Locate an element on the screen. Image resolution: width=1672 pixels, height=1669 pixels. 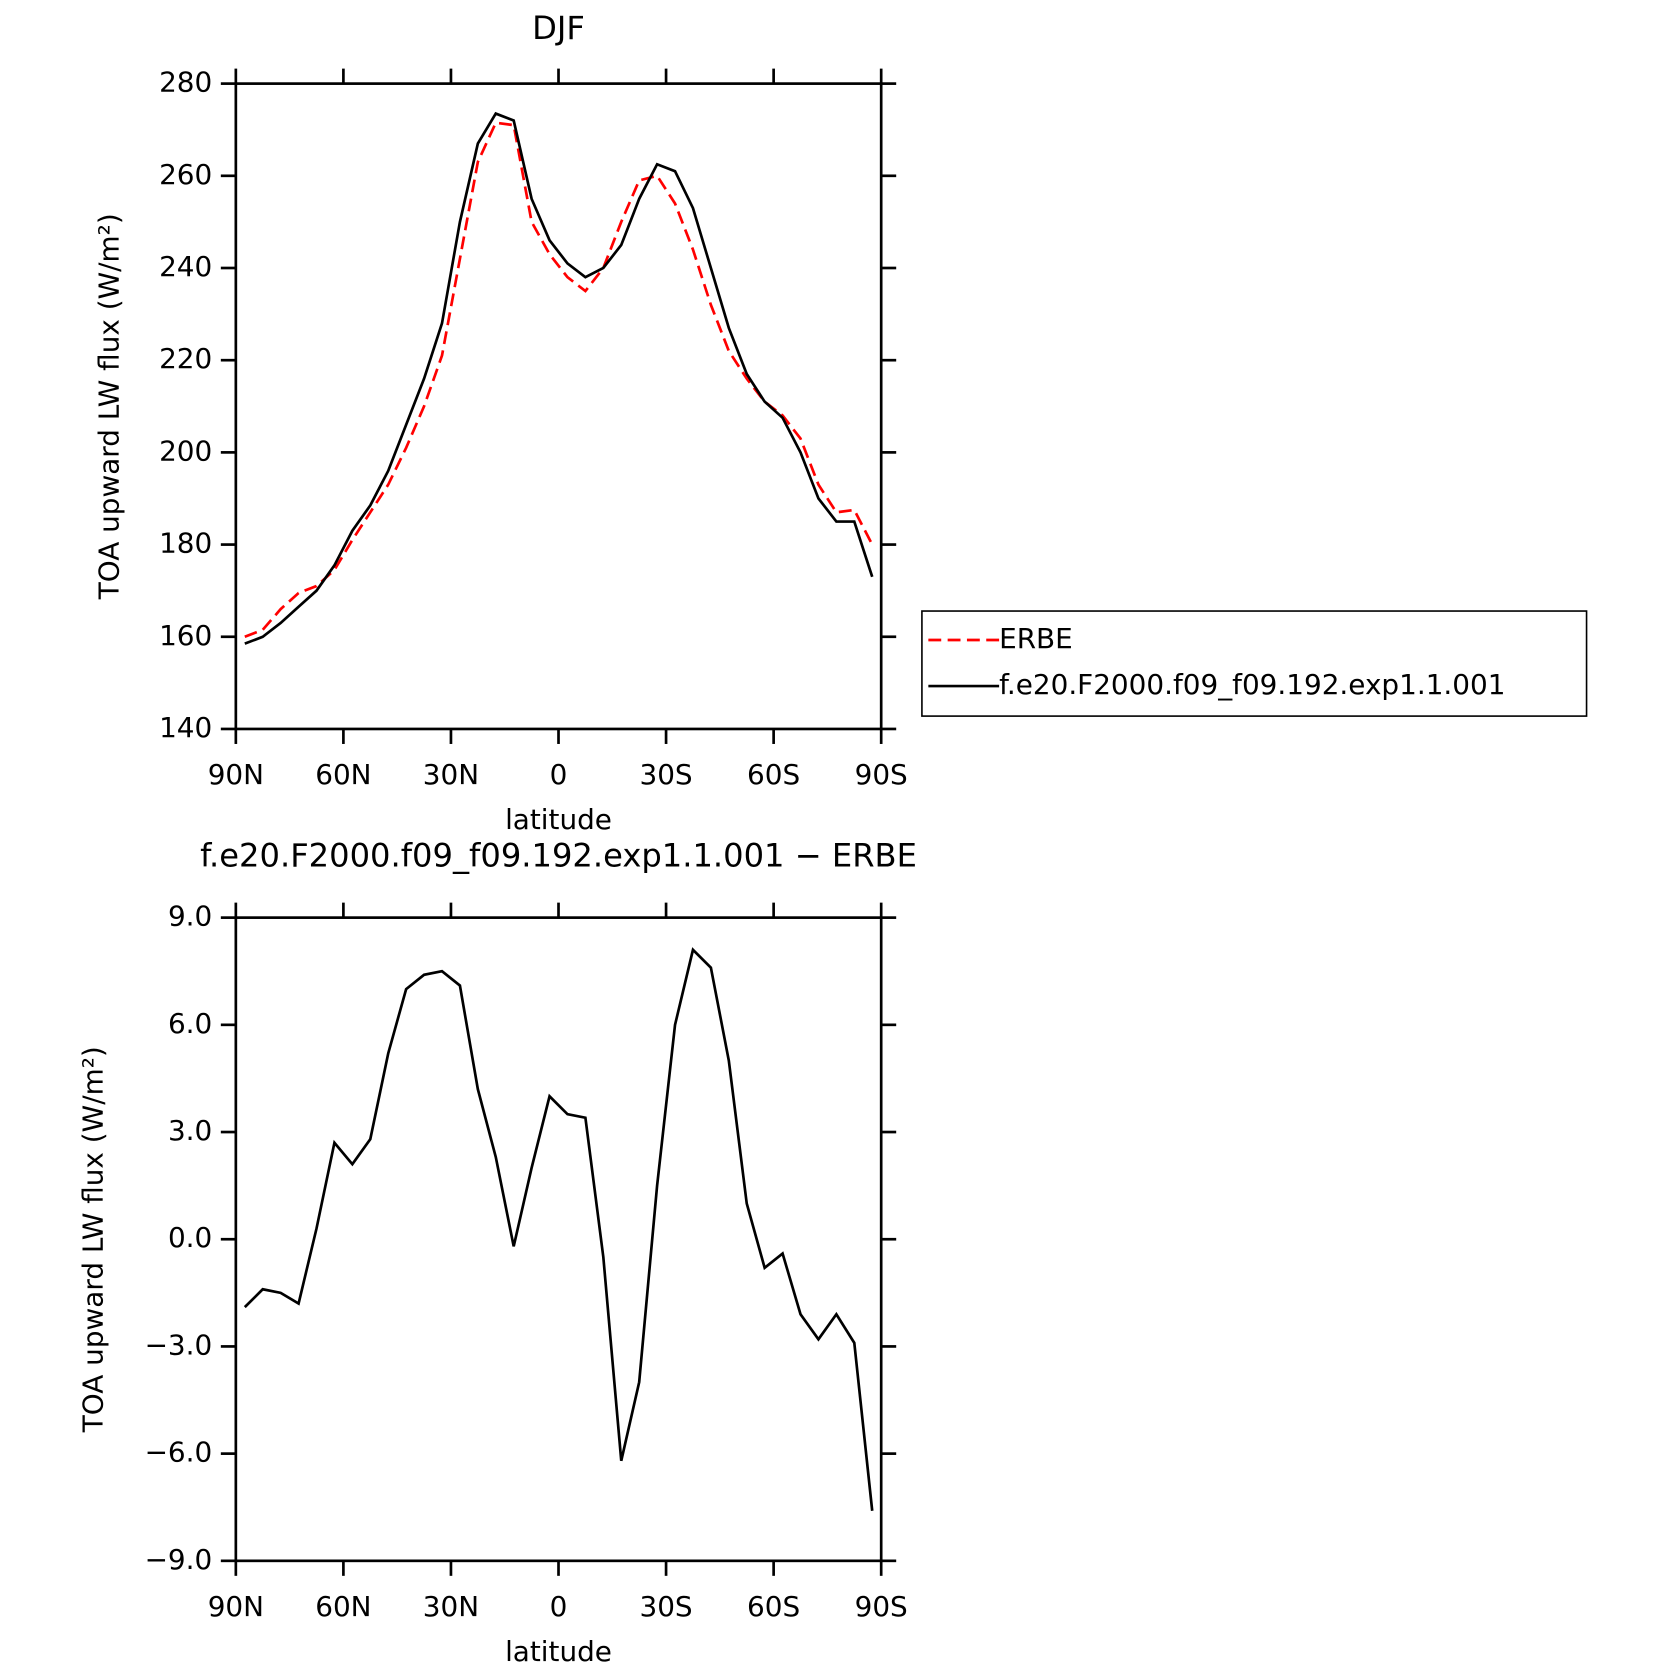
y-tick-label: 6.0 is located at coordinates (190, 1023).